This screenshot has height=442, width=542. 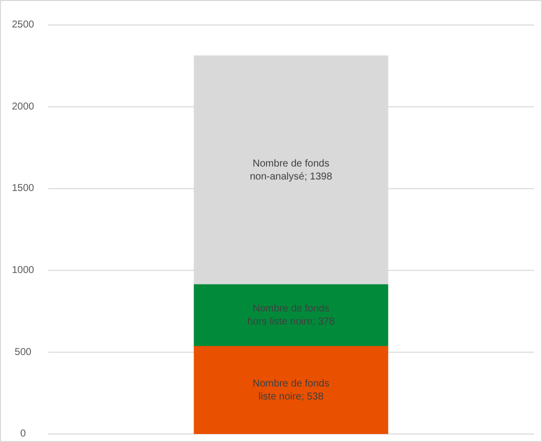 I want to click on y-tick-label: 500, so click(x=23, y=352).